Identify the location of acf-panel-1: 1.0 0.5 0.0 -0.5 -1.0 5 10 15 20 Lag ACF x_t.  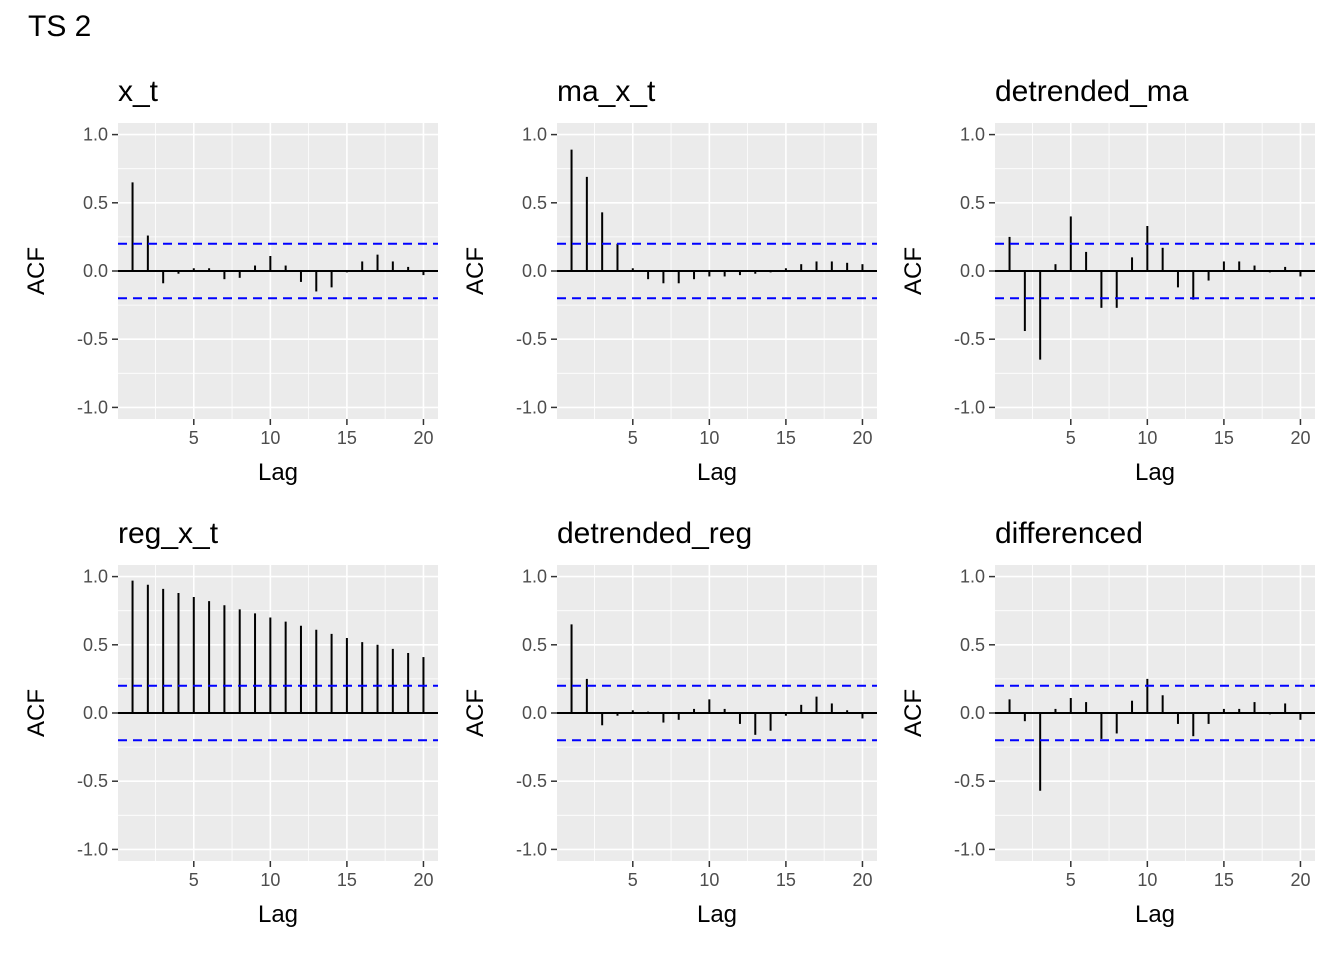
(230, 280).